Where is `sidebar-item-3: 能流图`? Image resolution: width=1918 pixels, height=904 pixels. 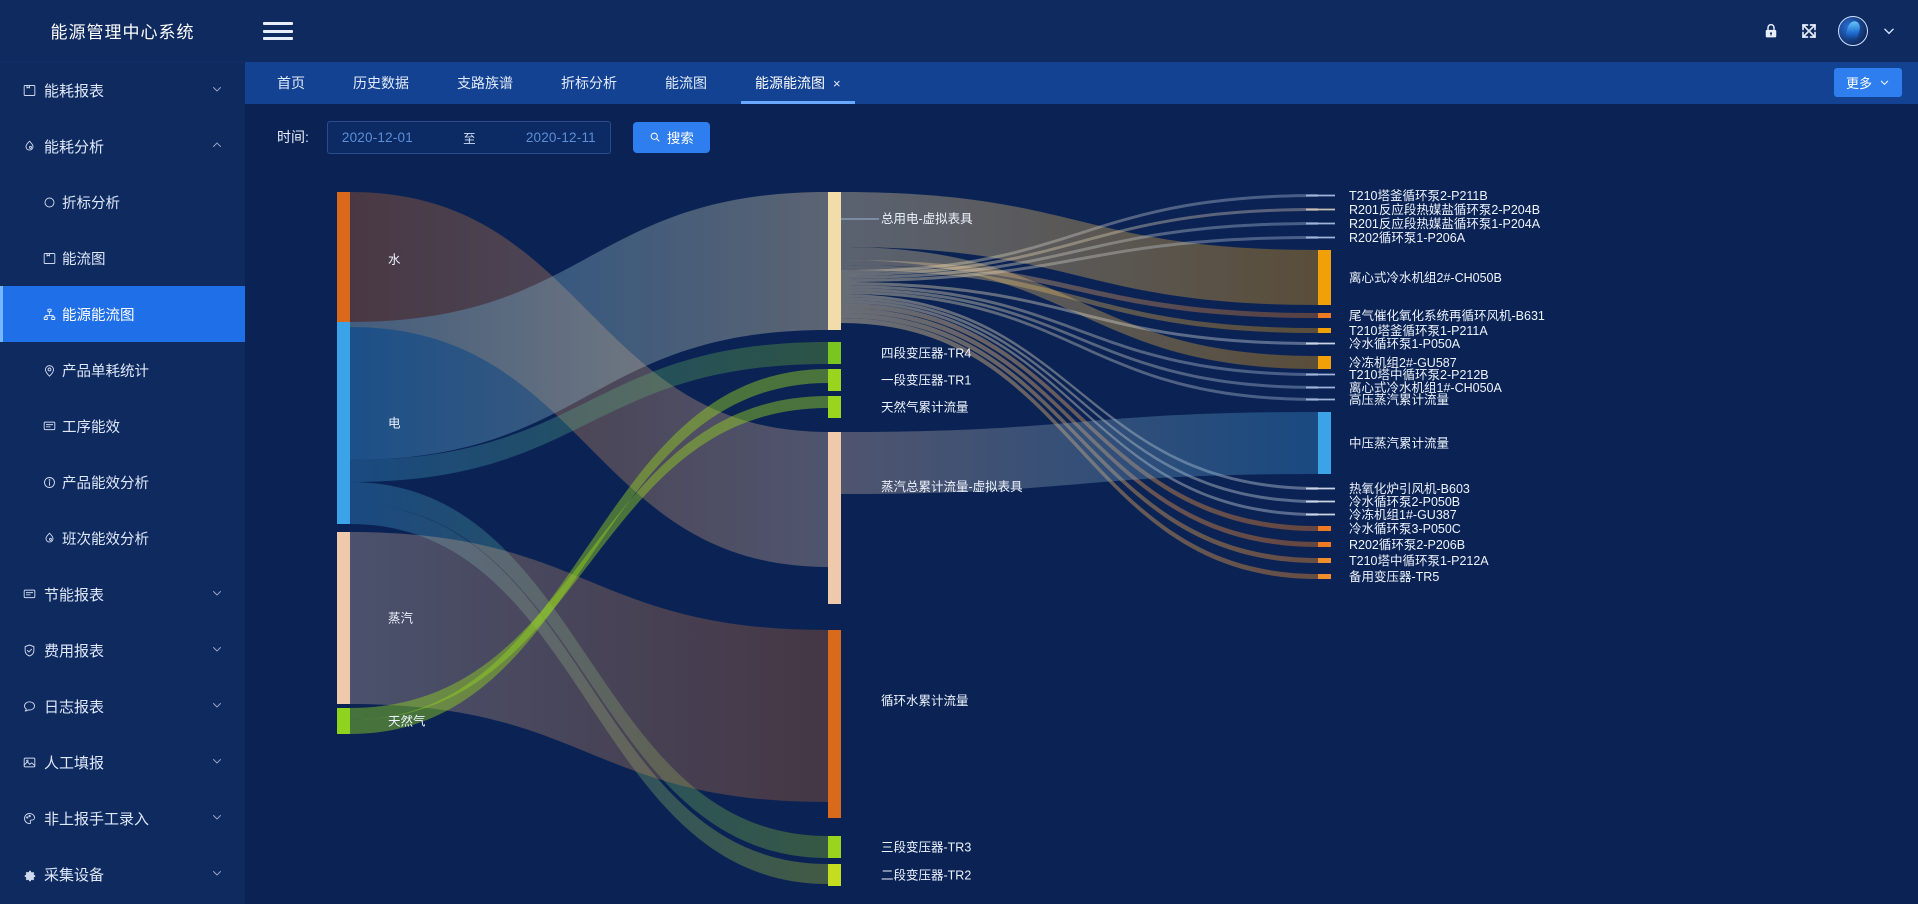 sidebar-item-3: 能流图 is located at coordinates (122, 258).